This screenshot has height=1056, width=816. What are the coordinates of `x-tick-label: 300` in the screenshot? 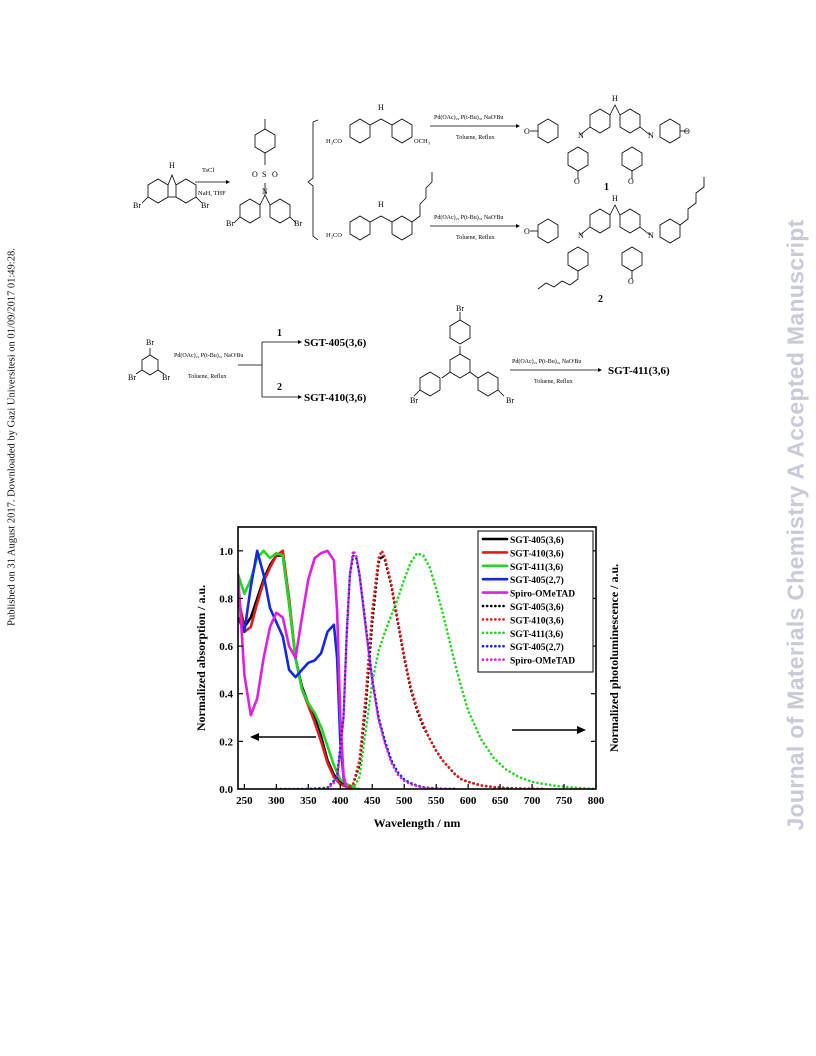 It's located at (276, 801).